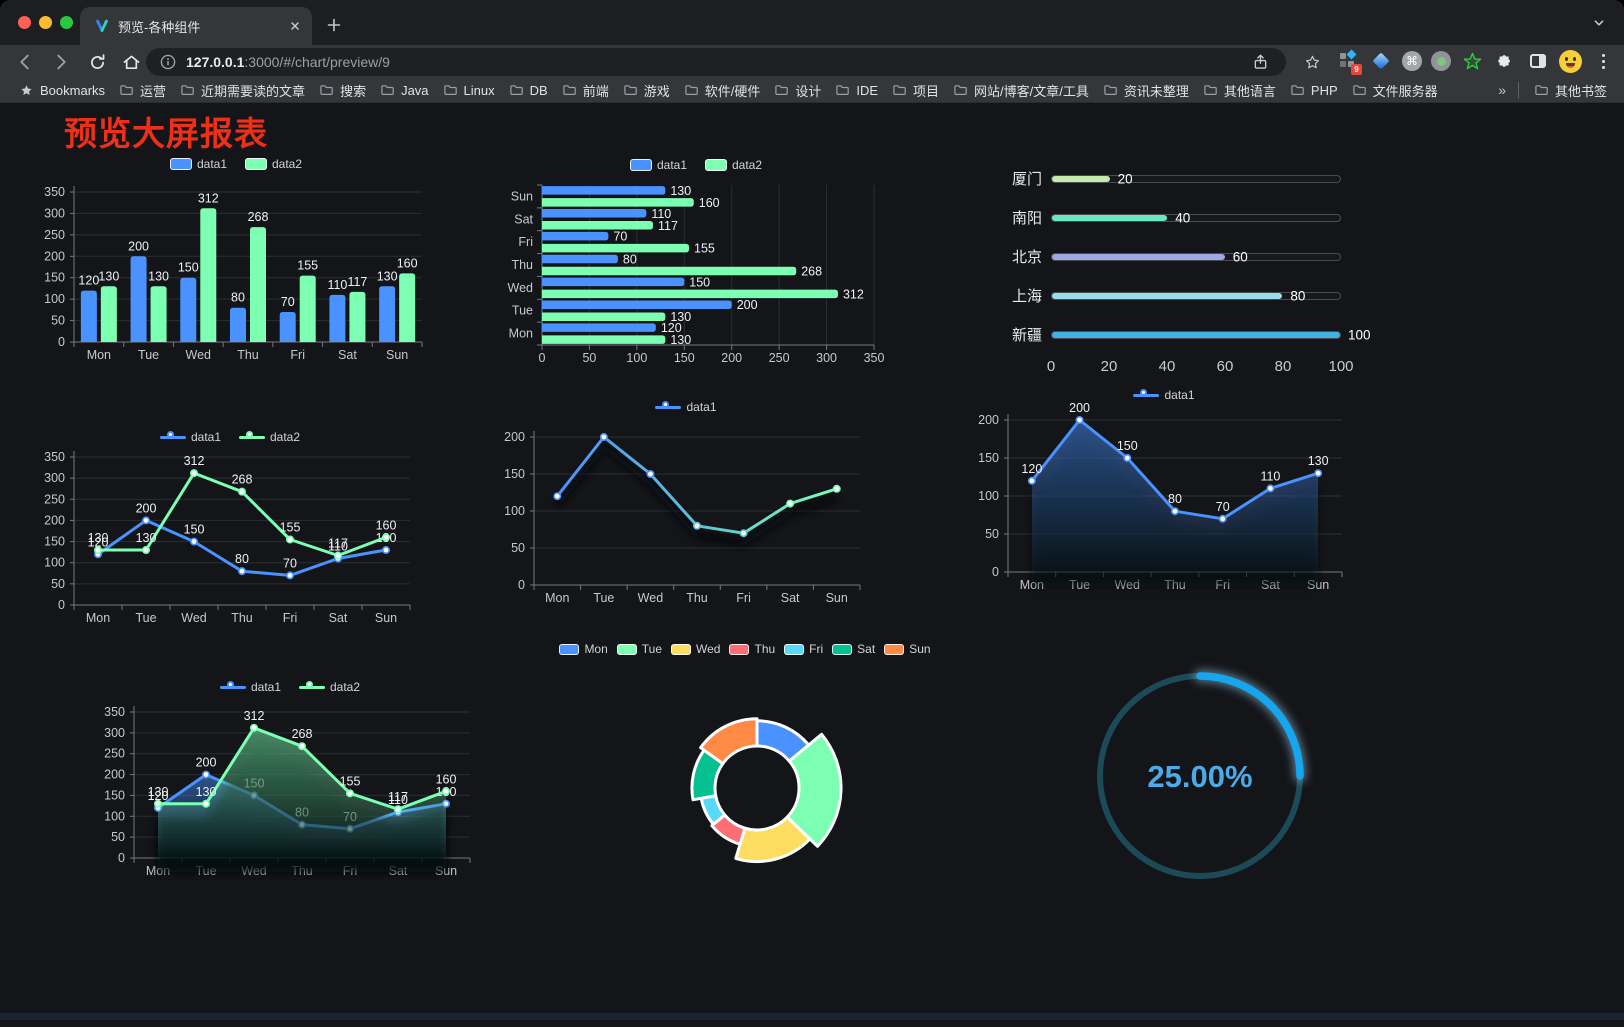  What do you see at coordinates (1239, 90) in the screenshot?
I see `bookmark-item-其他语言: 其他语言` at bounding box center [1239, 90].